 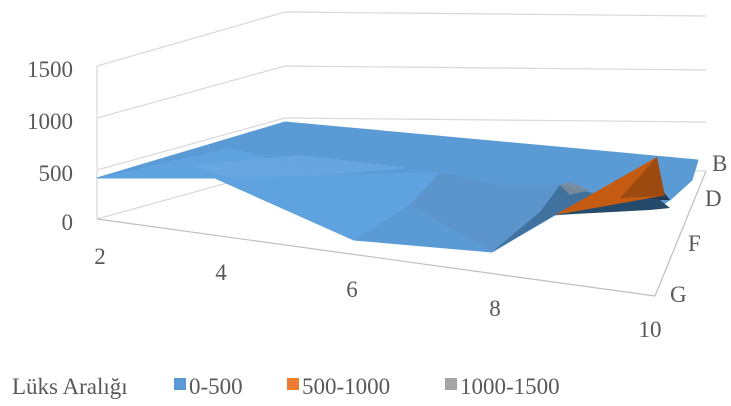 I want to click on surface-orange-peak, so click(x=608, y=186).